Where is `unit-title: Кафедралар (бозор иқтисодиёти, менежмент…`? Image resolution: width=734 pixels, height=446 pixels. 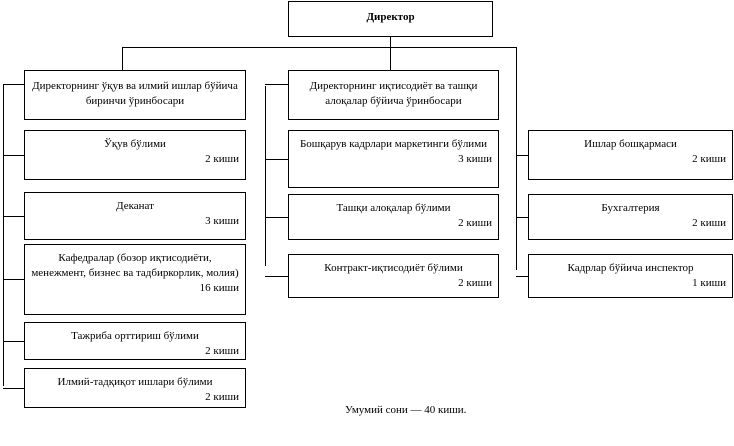
unit-title: Кафедралар (бозор иқтисодиёти, менежмент… is located at coordinates (135, 265).